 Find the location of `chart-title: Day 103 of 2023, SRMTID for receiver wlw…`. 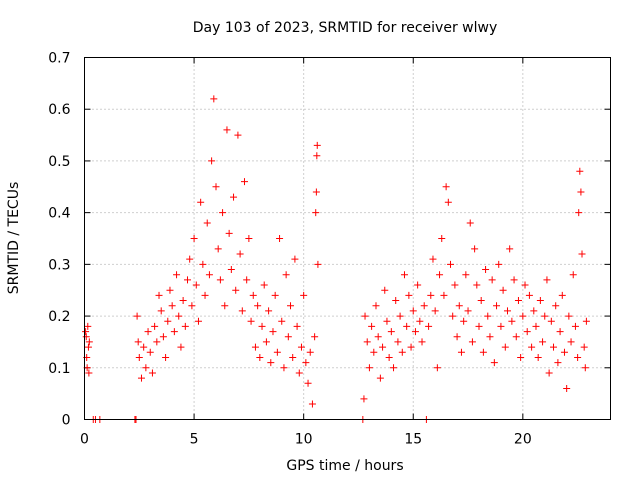

chart-title: Day 103 of 2023, SRMTID for receiver wlw… is located at coordinates (345, 28).